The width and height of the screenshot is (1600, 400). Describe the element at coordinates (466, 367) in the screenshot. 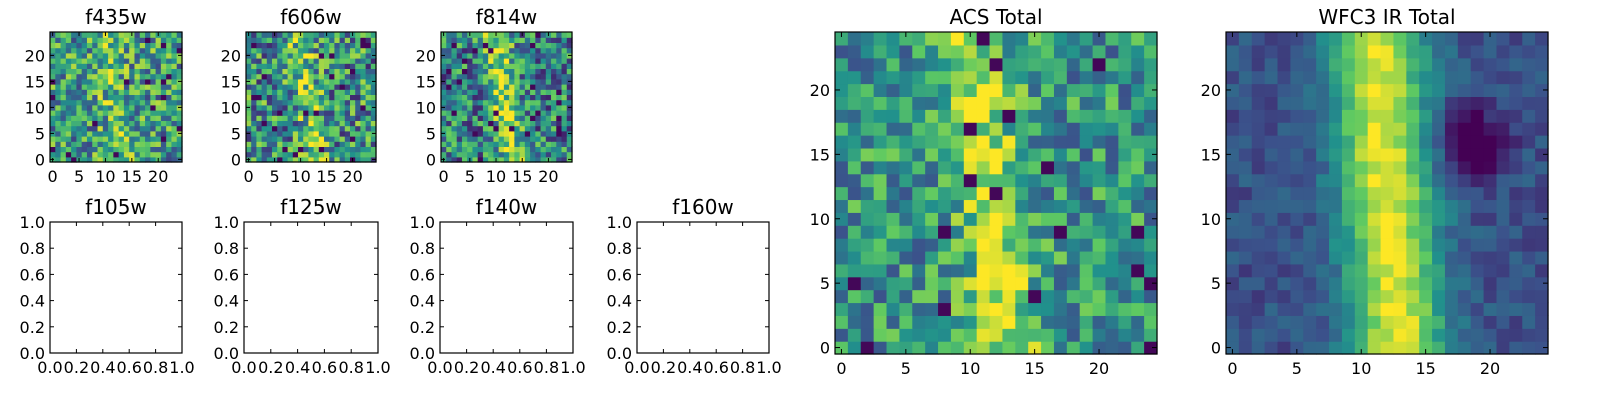

I see `x-tick-label: 0.2` at that location.